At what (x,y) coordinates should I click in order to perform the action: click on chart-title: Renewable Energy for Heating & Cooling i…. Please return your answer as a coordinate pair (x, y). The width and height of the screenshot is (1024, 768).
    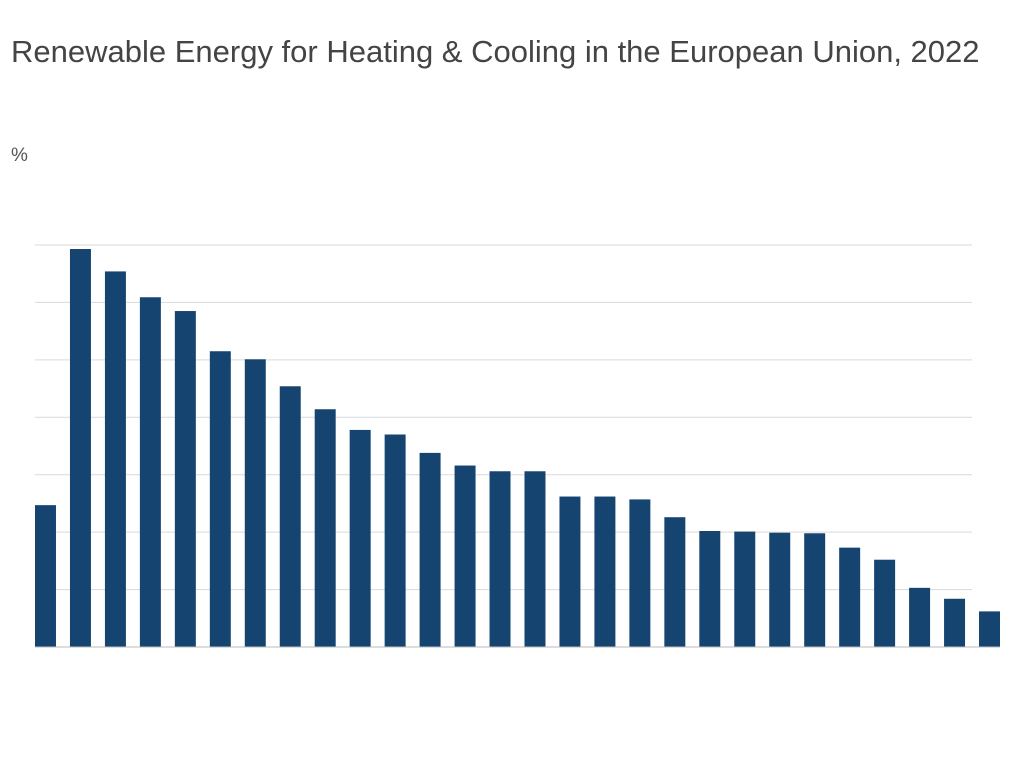
    Looking at the image, I should click on (495, 51).